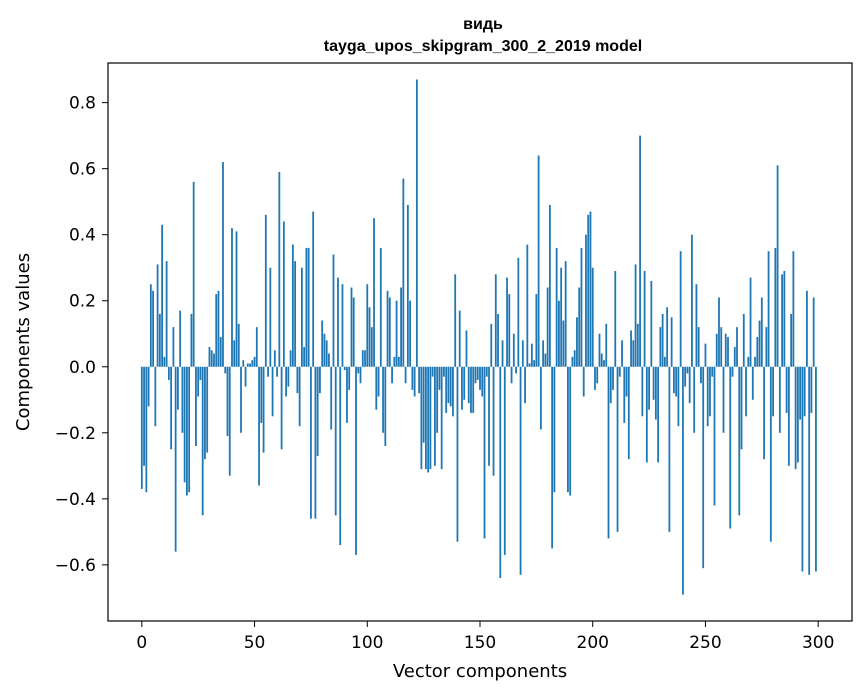  What do you see at coordinates (483, 46) in the screenshot?
I see `chart-subtitle: tayga_upos_skipgram_300_2_2019 model` at bounding box center [483, 46].